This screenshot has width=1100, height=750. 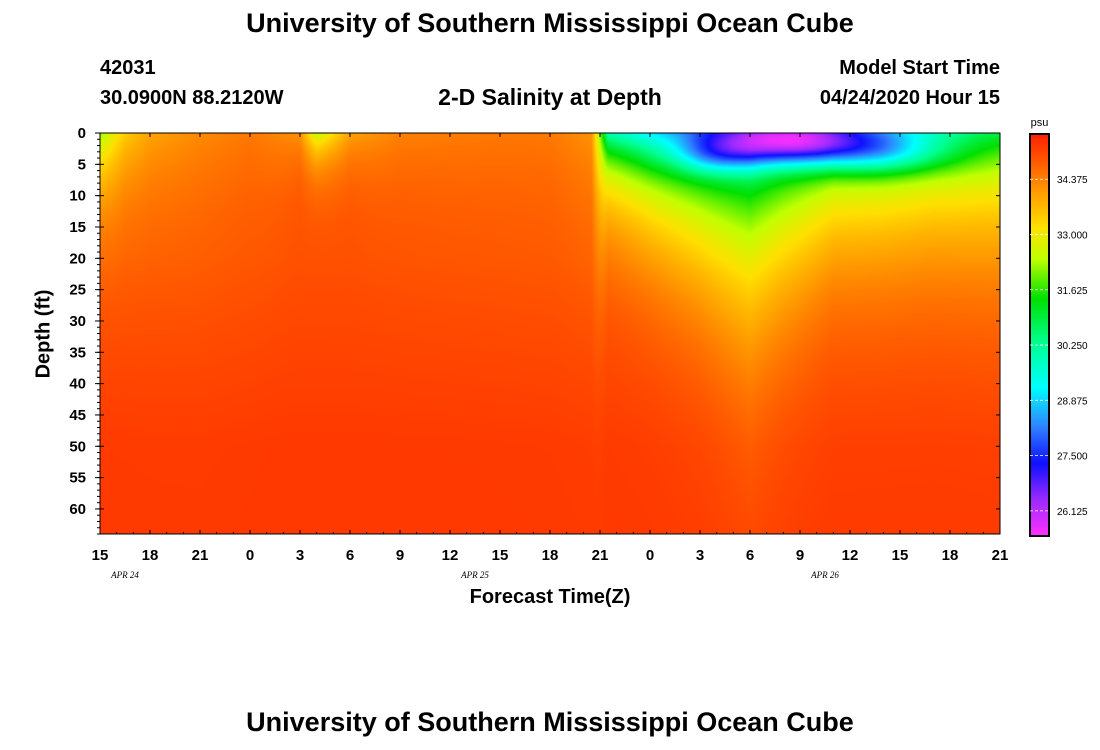 I want to click on colorbar-tick-label: 33.000, so click(x=1072, y=236).